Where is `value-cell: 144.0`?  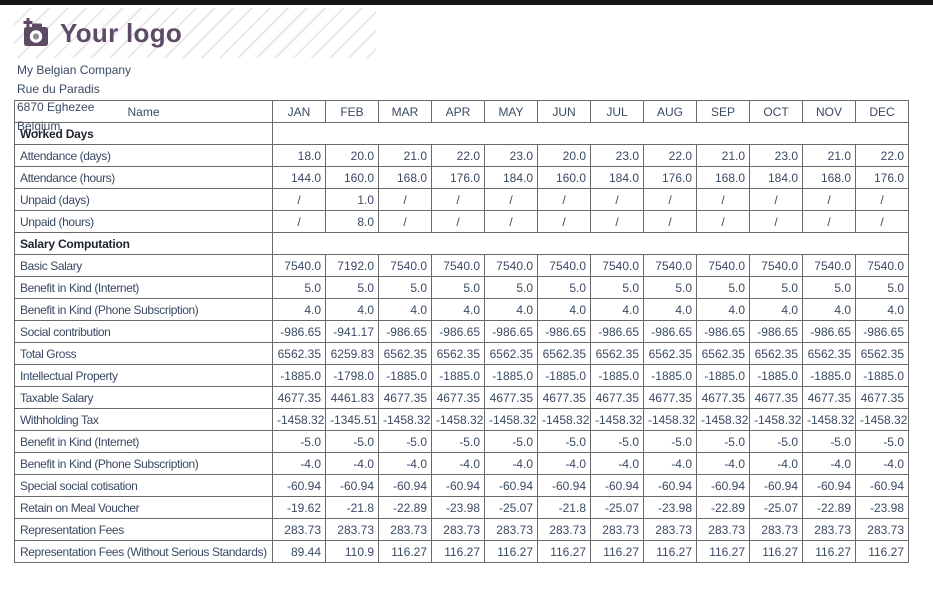
value-cell: 144.0 is located at coordinates (299, 177).